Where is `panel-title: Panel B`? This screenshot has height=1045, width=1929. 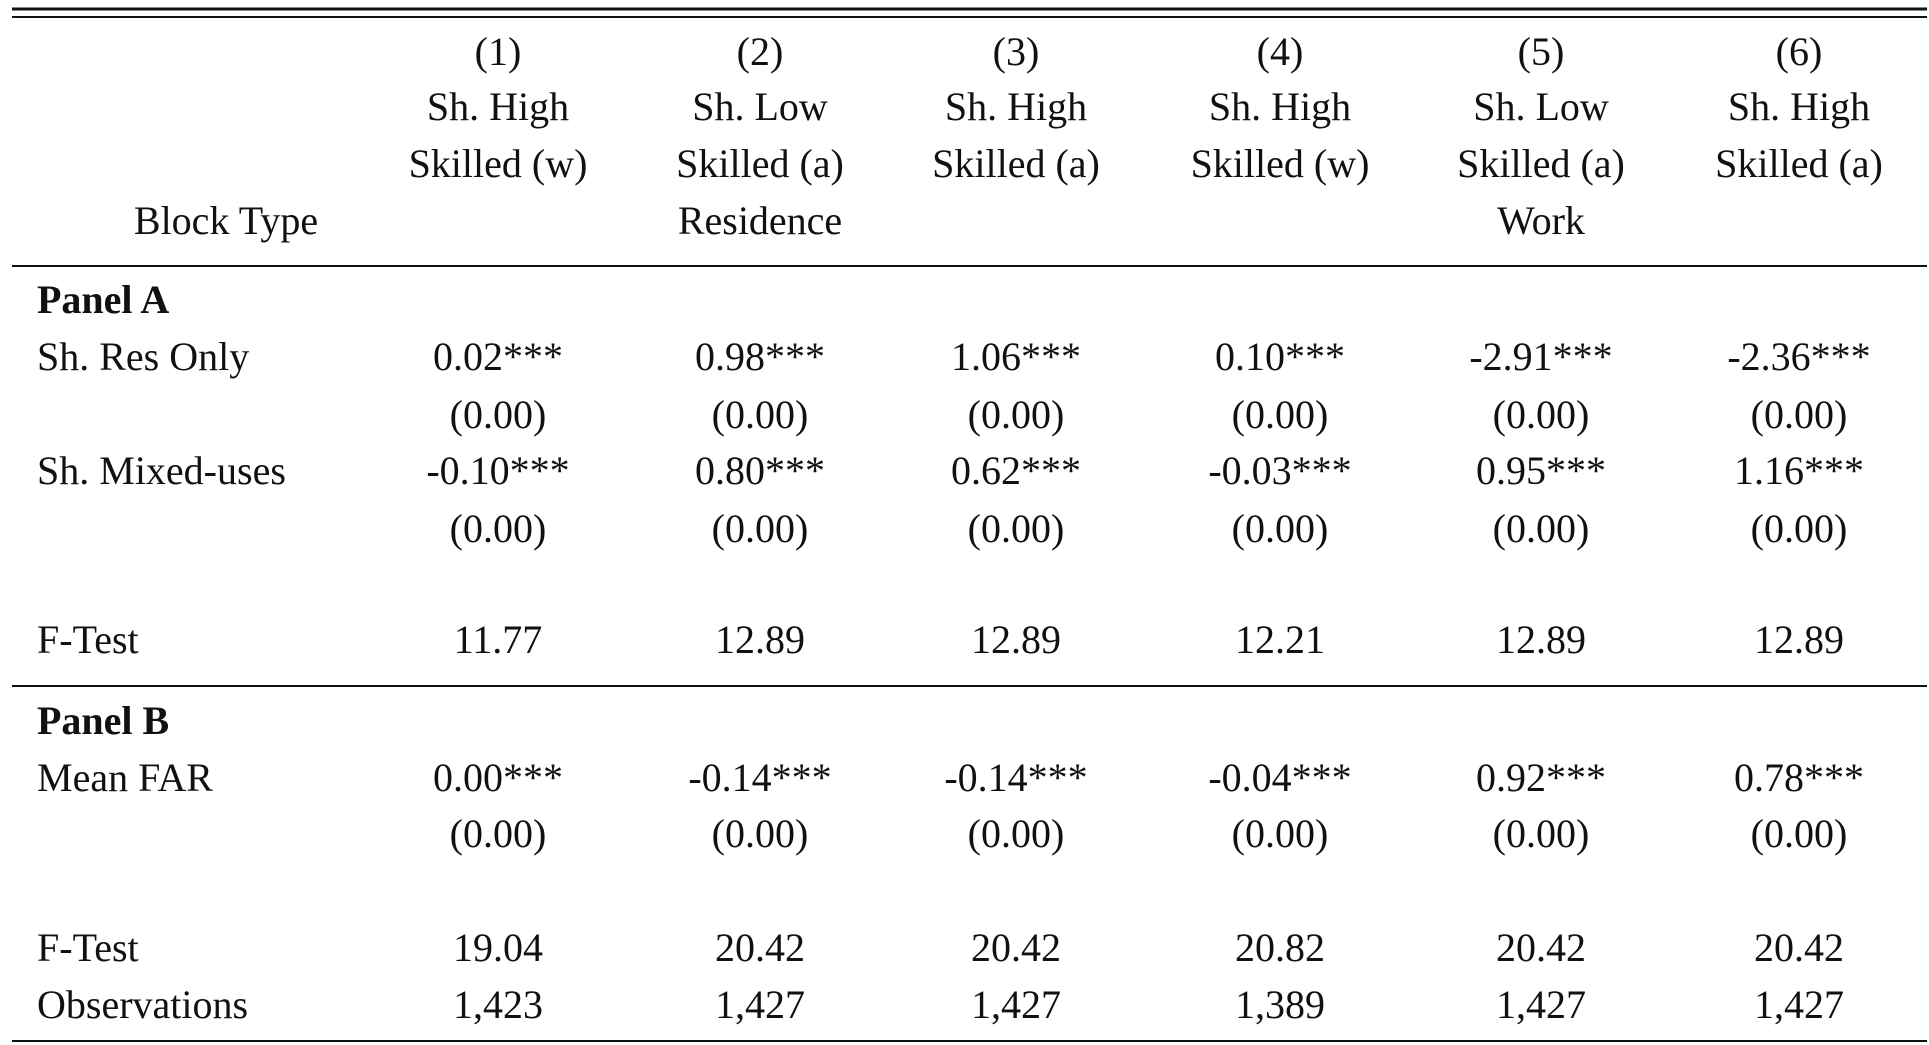 panel-title: Panel B is located at coordinates (103, 720).